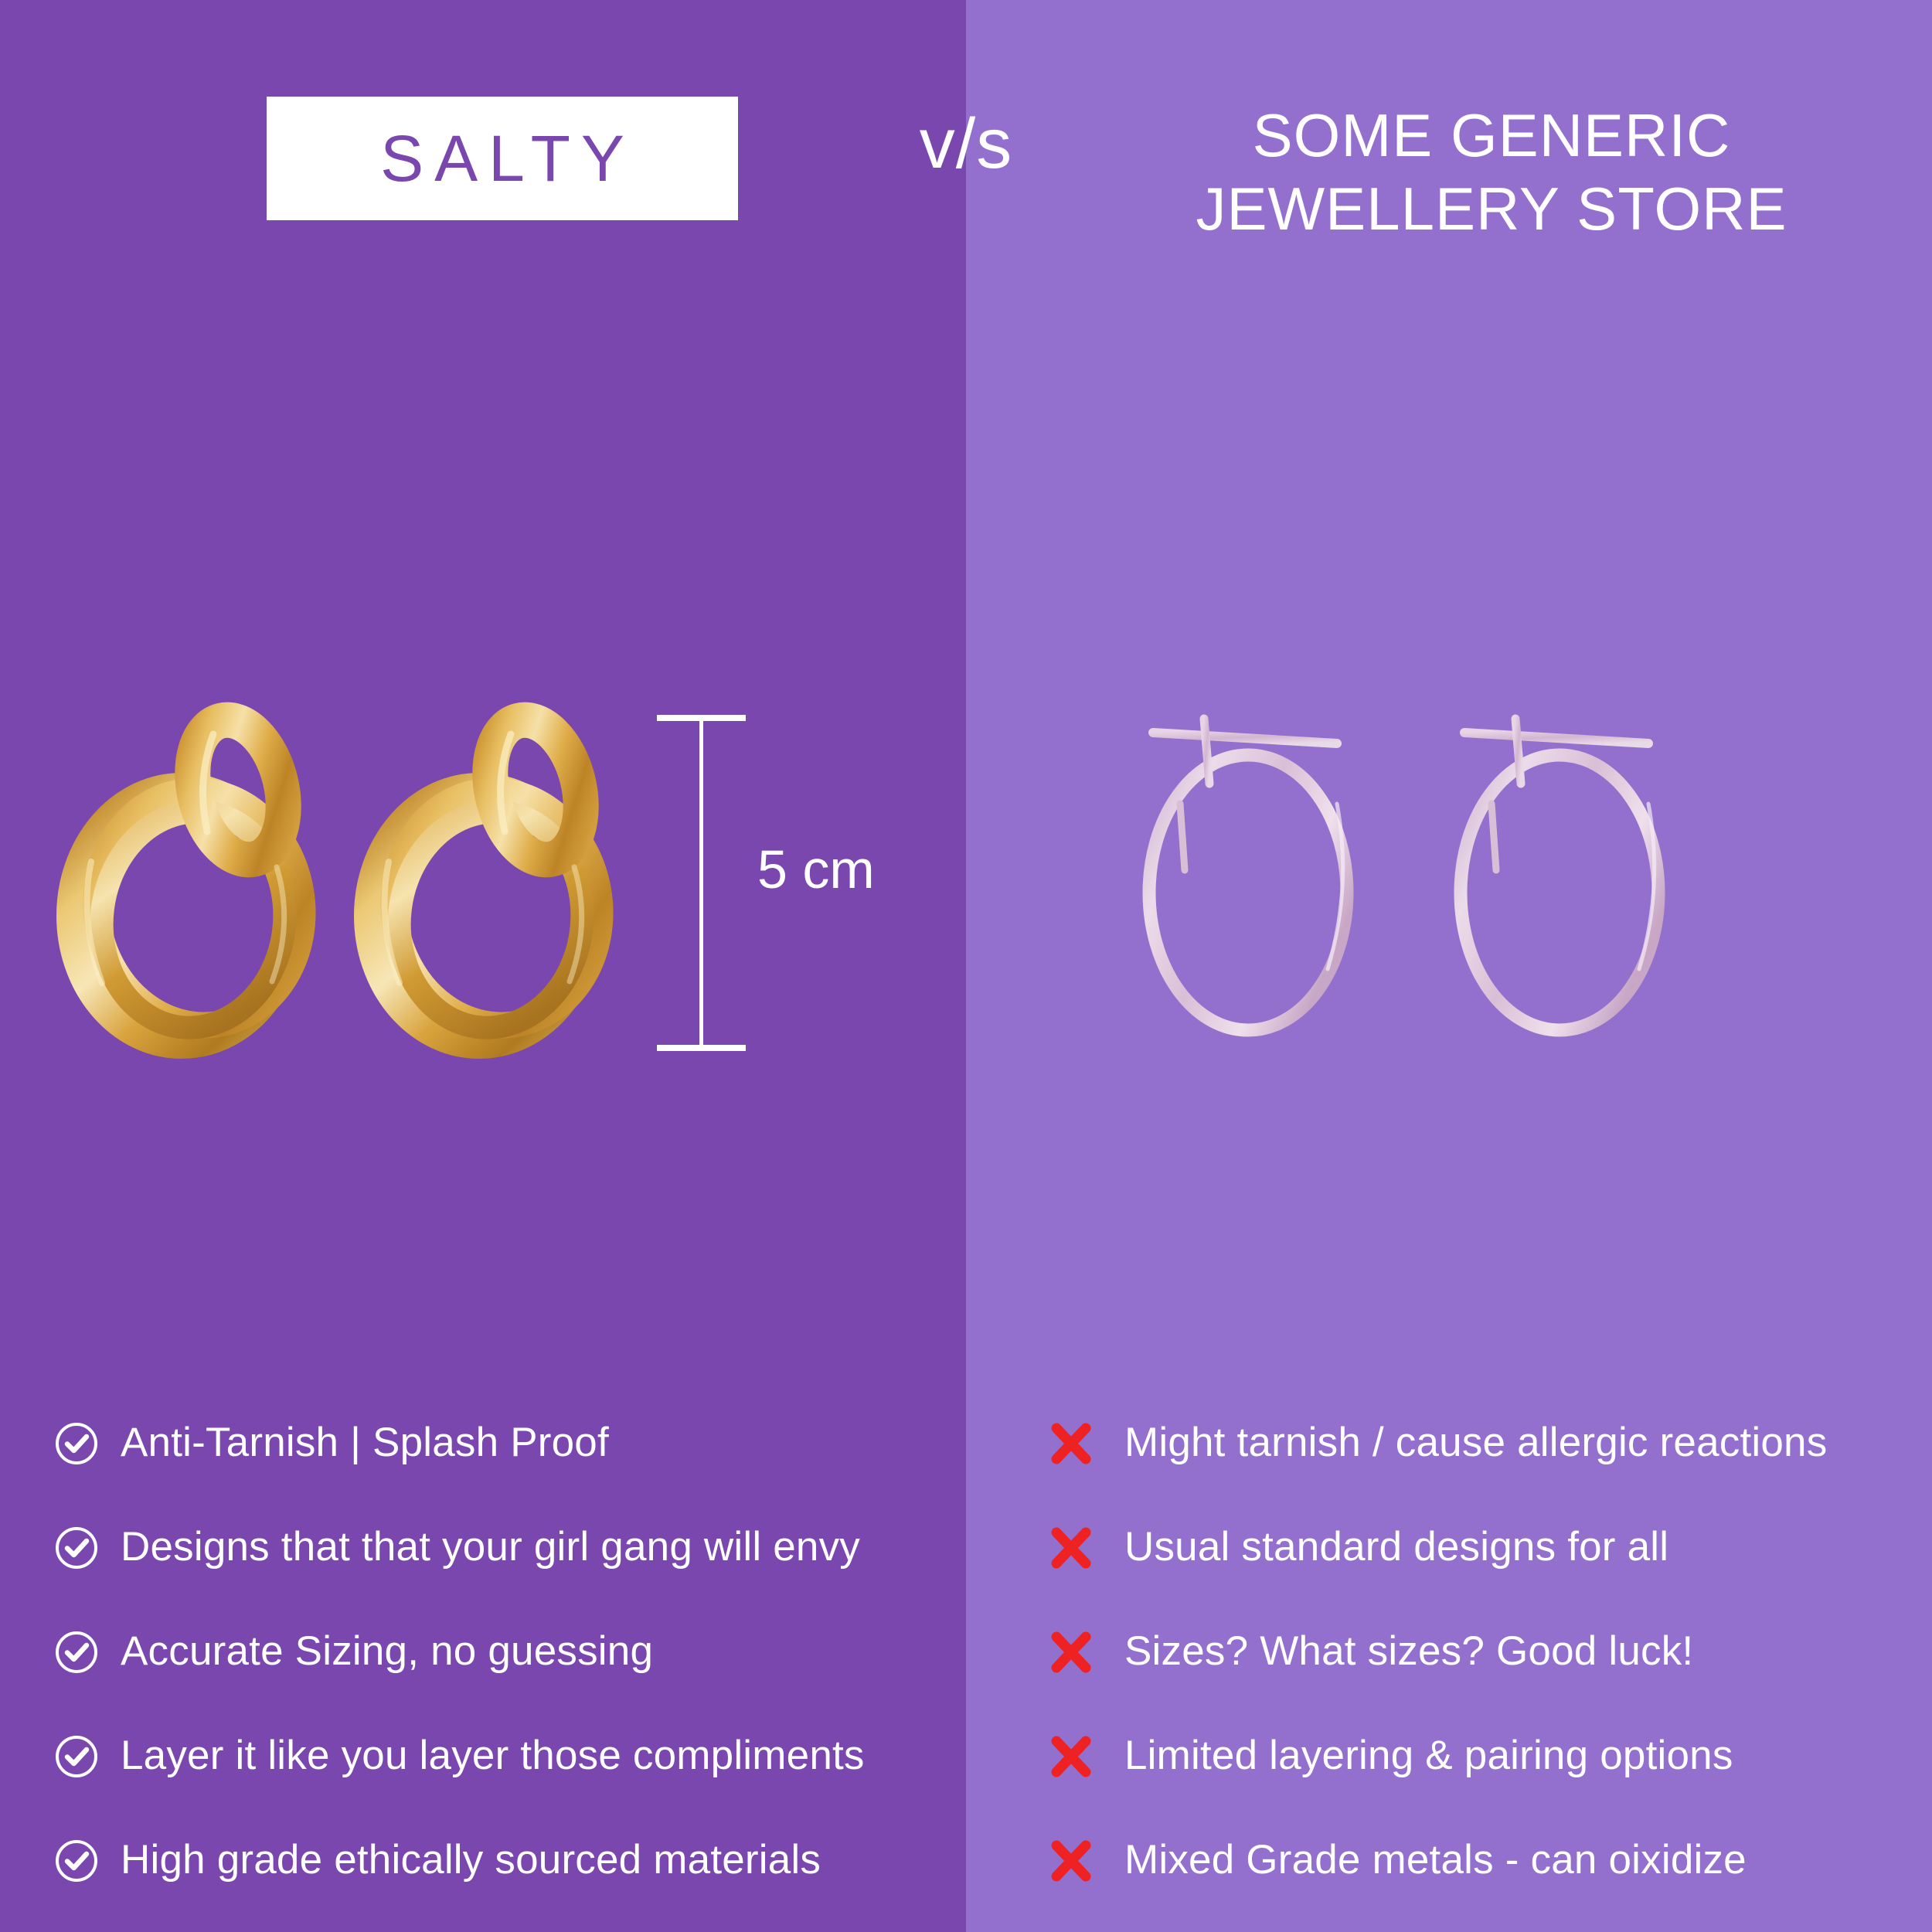 Image resolution: width=1932 pixels, height=1932 pixels. Describe the element at coordinates (186, 880) in the screenshot. I see `earring-left-gold` at that location.